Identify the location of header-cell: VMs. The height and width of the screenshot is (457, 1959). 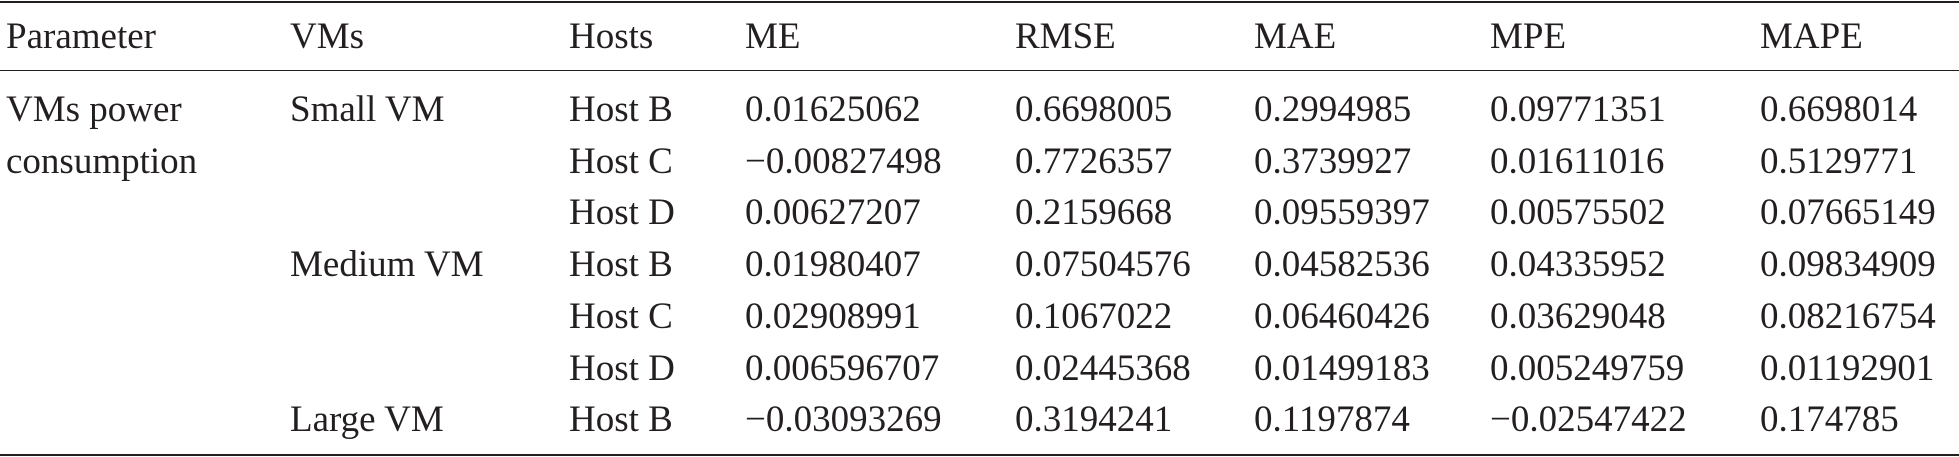
(327, 36).